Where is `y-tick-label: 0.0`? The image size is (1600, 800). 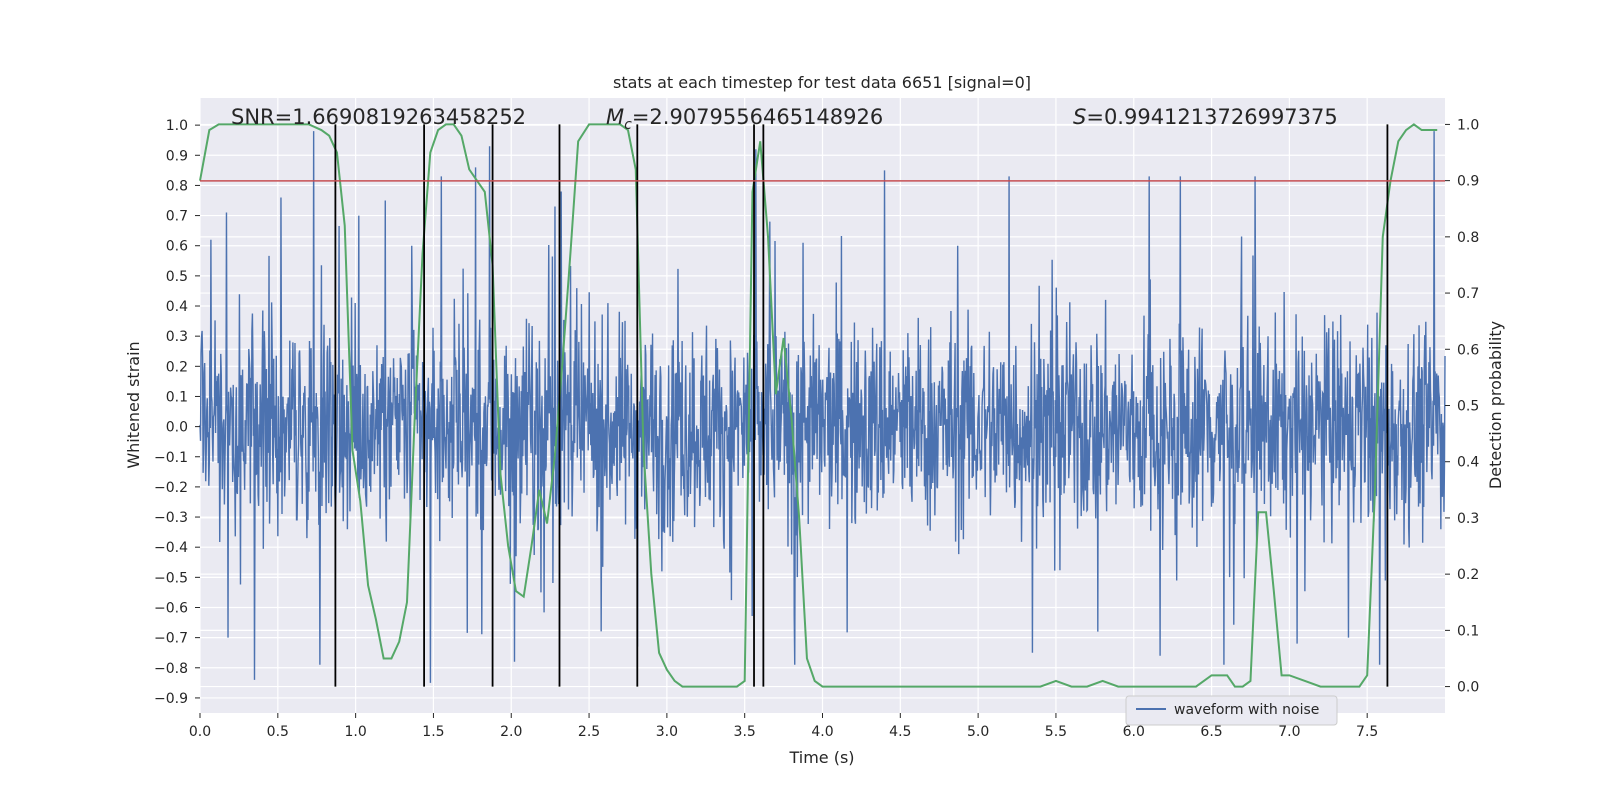 y-tick-label: 0.0 is located at coordinates (177, 428).